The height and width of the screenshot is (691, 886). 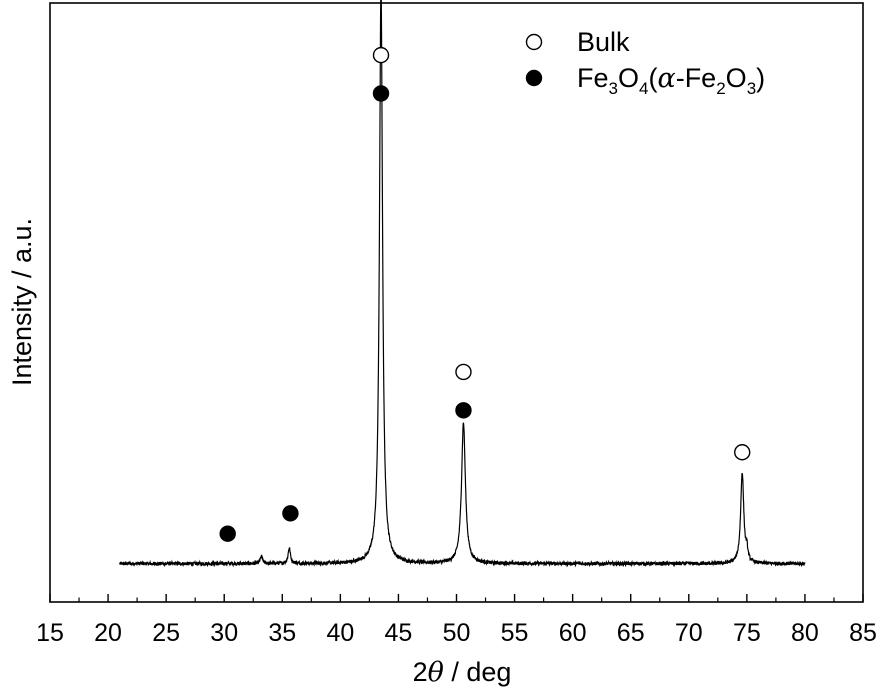 I want to click on x-axis-label: 2θ / deg, so click(x=462, y=672).